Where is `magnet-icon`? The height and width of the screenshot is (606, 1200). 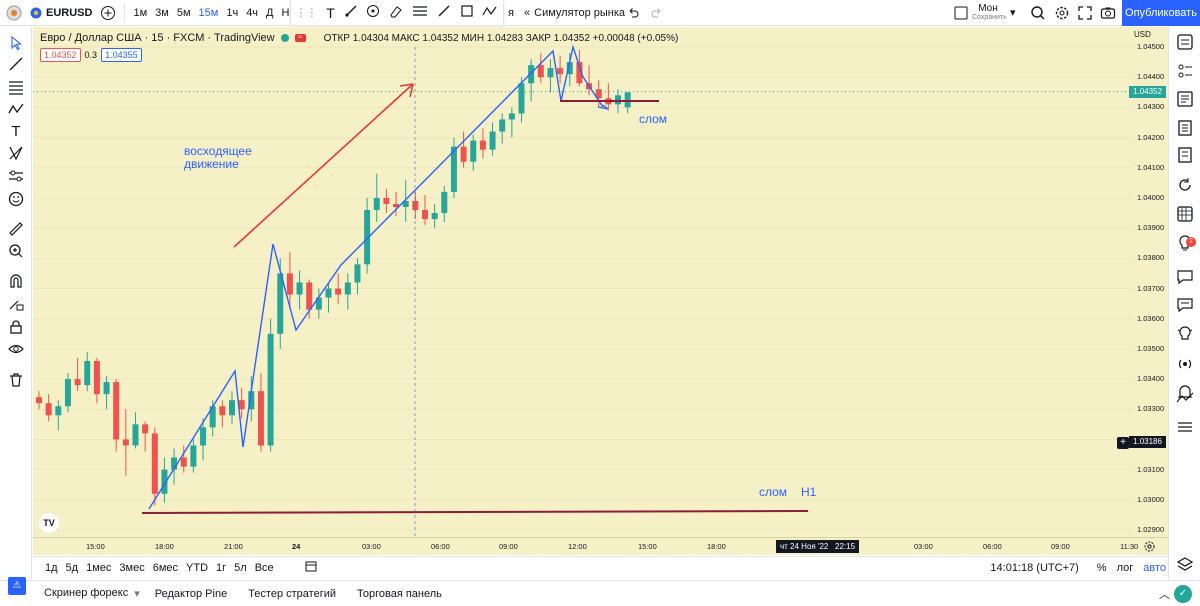 magnet-icon is located at coordinates (16, 281).